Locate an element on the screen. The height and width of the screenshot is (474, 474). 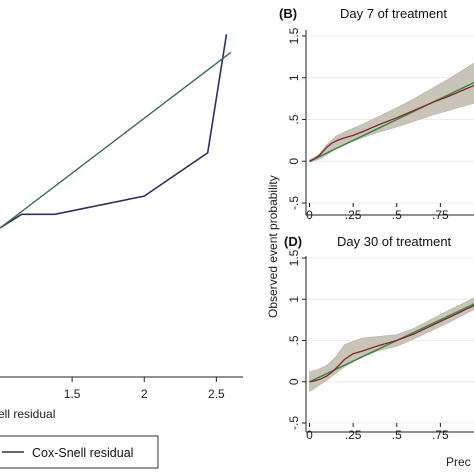
b-y-tick-label: 1.5 is located at coordinates (294, 35).